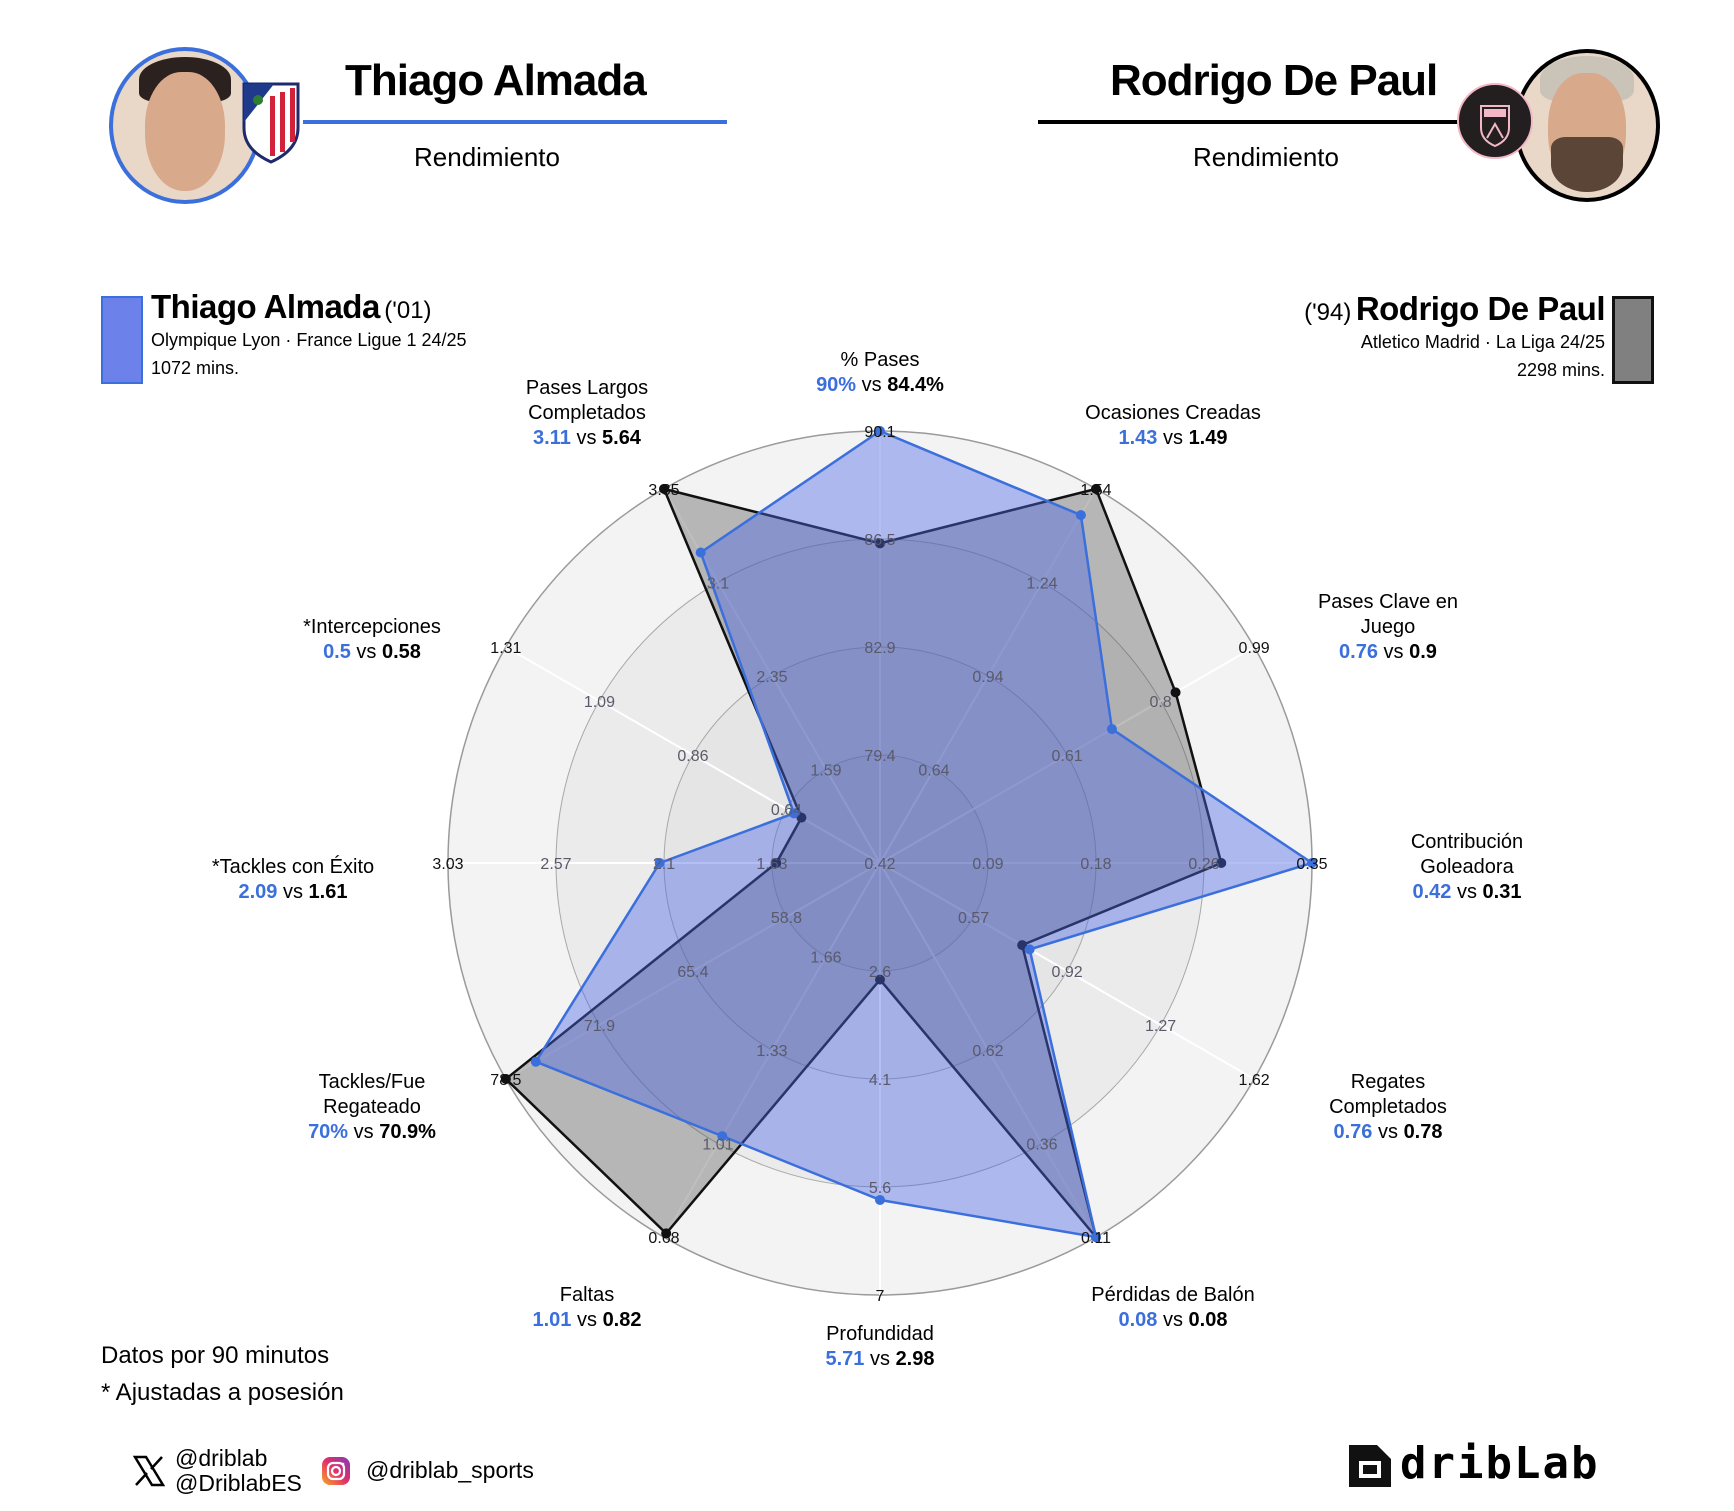 The image size is (1734, 1511). Describe the element at coordinates (1254, 648) in the screenshot. I see `axis-tick-label: 0.99` at that location.